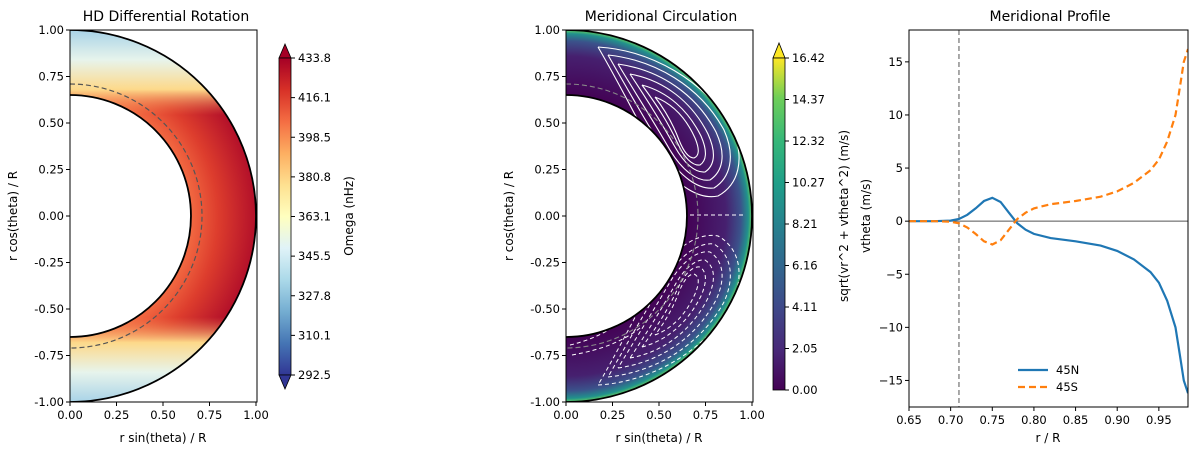 Image resolution: width=1199 pixels, height=456 pixels. Describe the element at coordinates (894, 221) in the screenshot. I see `panel3-y-axis: 15 10 5 0 −5 −10 −15` at that location.